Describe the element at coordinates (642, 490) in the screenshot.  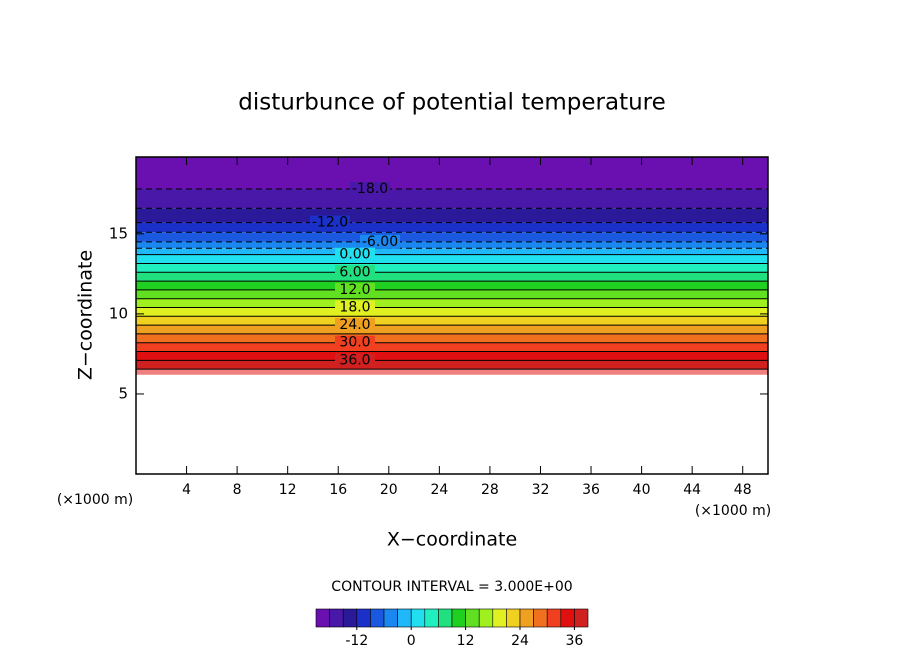
I see `x-tick-label: 40` at that location.